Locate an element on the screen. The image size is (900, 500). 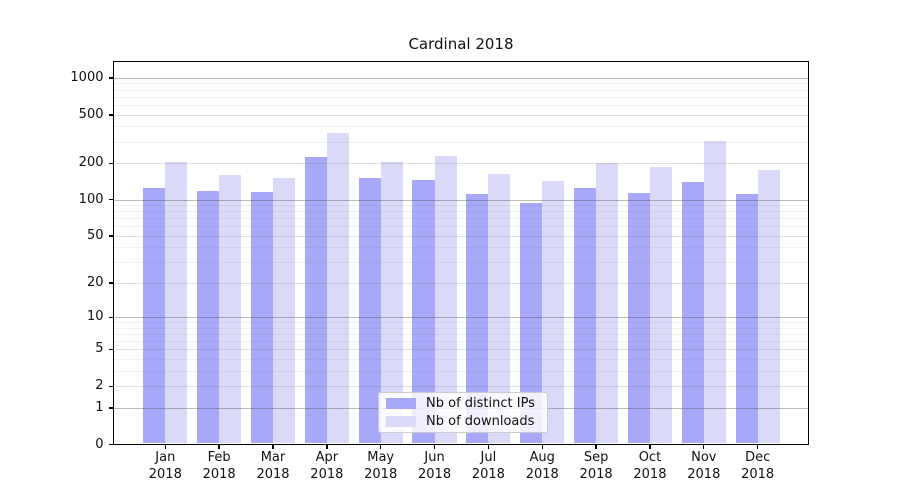
bar-downloads-apr is located at coordinates (337, 288).